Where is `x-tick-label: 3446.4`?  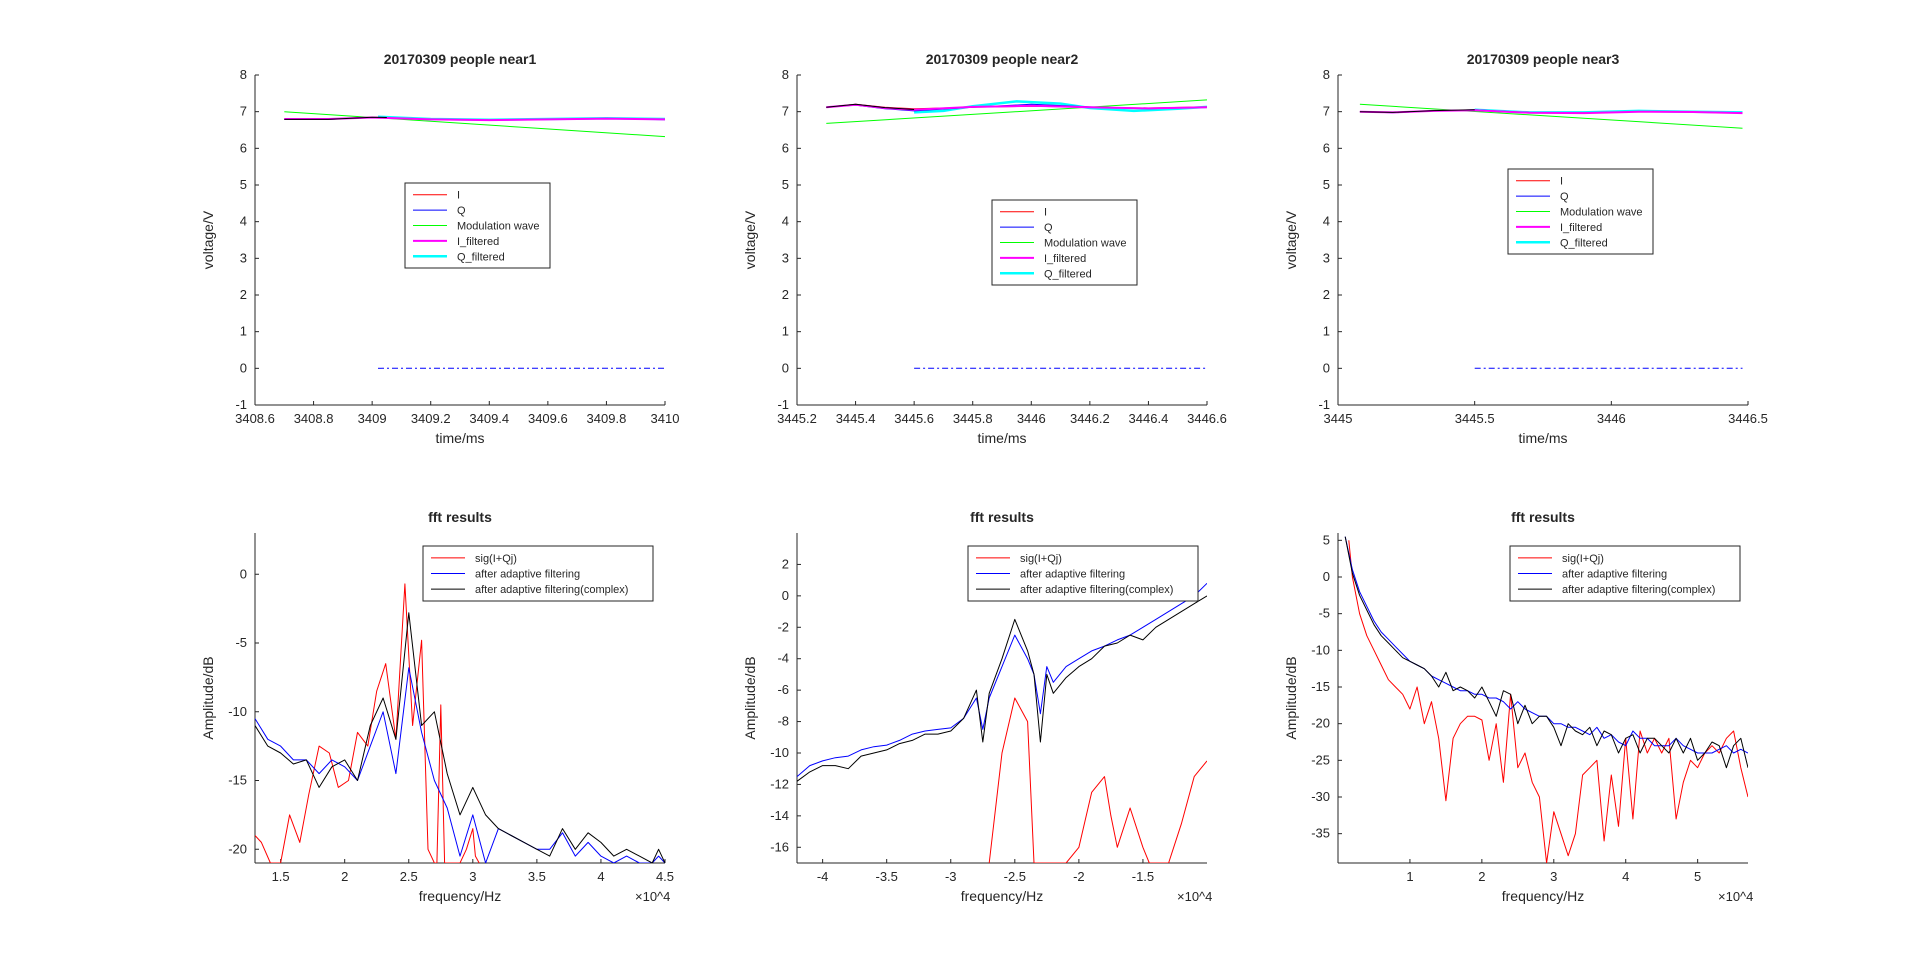 x-tick-label: 3446.4 is located at coordinates (1149, 418).